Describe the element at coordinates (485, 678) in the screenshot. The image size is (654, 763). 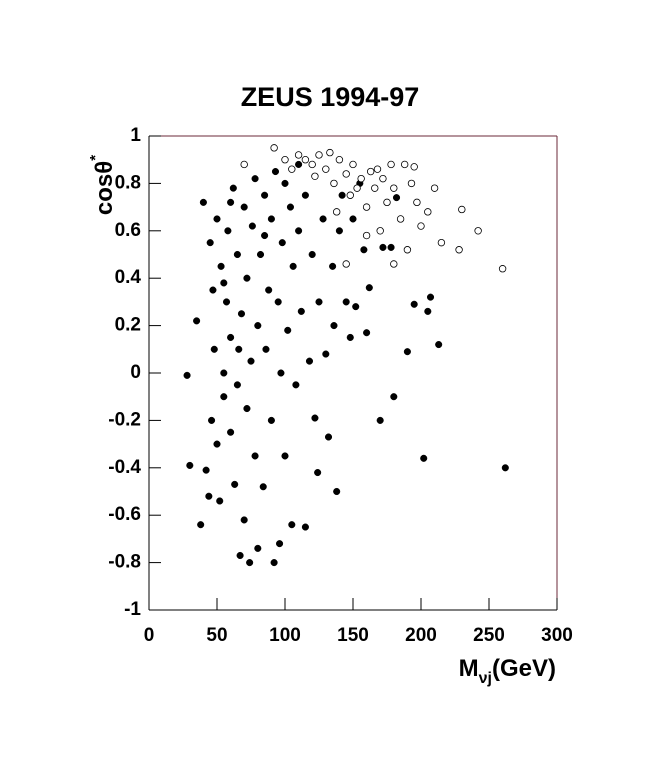
I see `x-label-sub: νj` at that location.